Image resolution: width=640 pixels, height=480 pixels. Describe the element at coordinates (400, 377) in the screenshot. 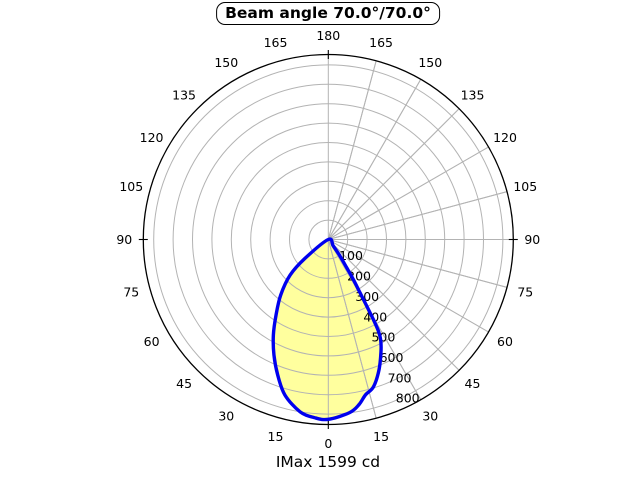

I see `radius-label: 700` at that location.